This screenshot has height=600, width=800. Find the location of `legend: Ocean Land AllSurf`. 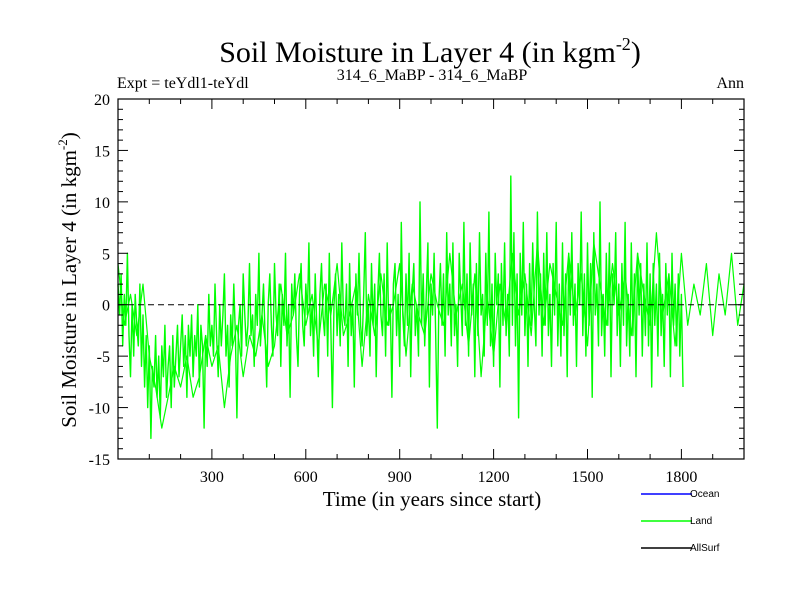

legend: Ocean Land AllSurf is located at coordinates (680, 521).